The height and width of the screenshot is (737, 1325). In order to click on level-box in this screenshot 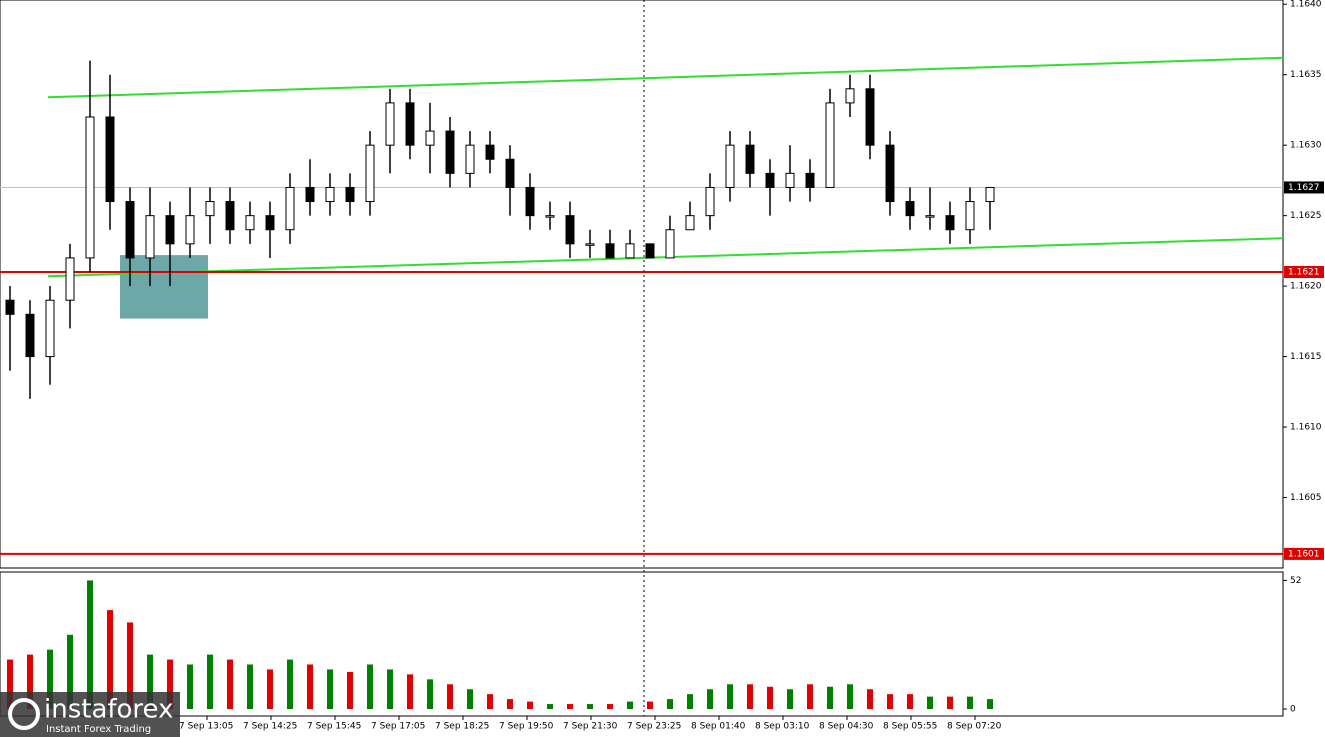, I will do `click(1304, 272)`.